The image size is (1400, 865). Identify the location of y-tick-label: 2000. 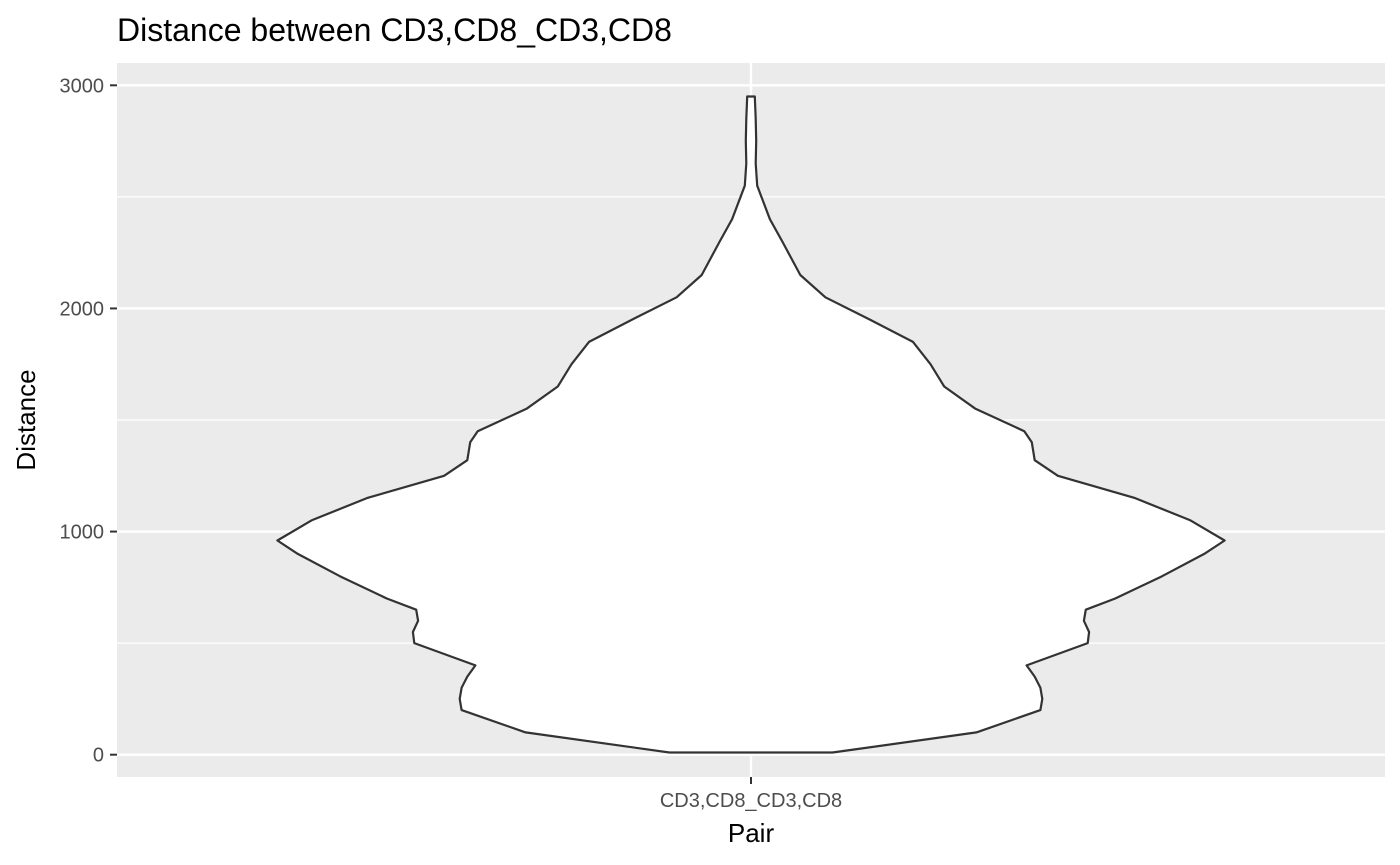
(82, 309).